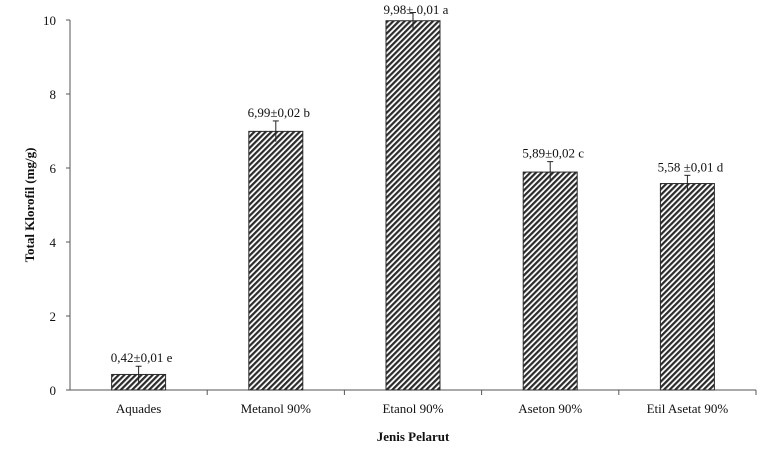  Describe the element at coordinates (550, 408) in the screenshot. I see `x-tick-label: Aseton 90%` at that location.